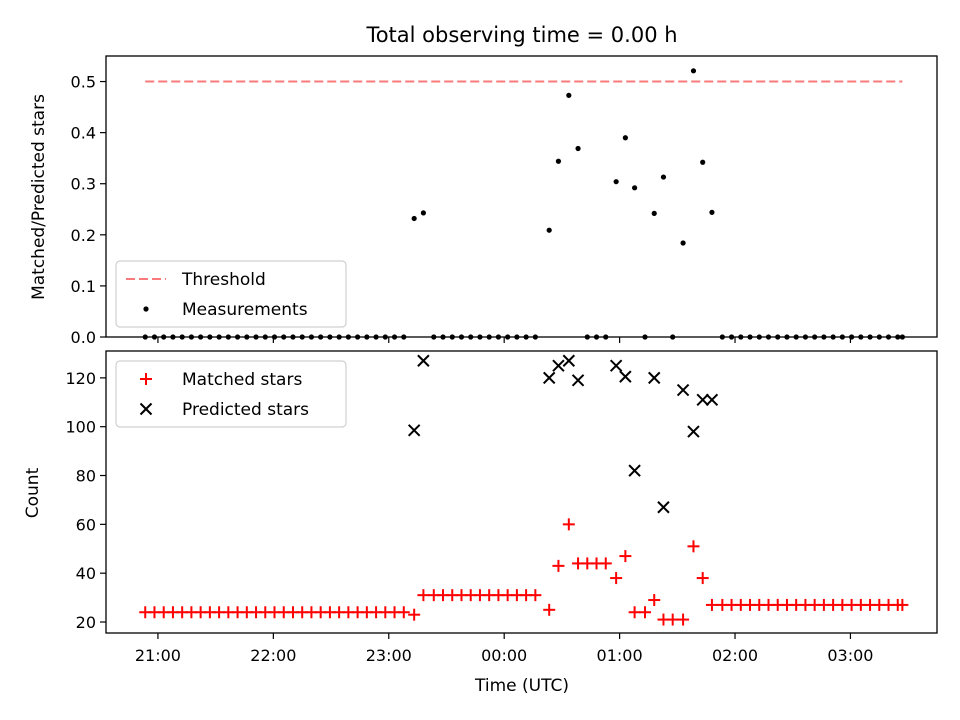  I want to click on x-tick-label: 03:00, so click(850, 655).